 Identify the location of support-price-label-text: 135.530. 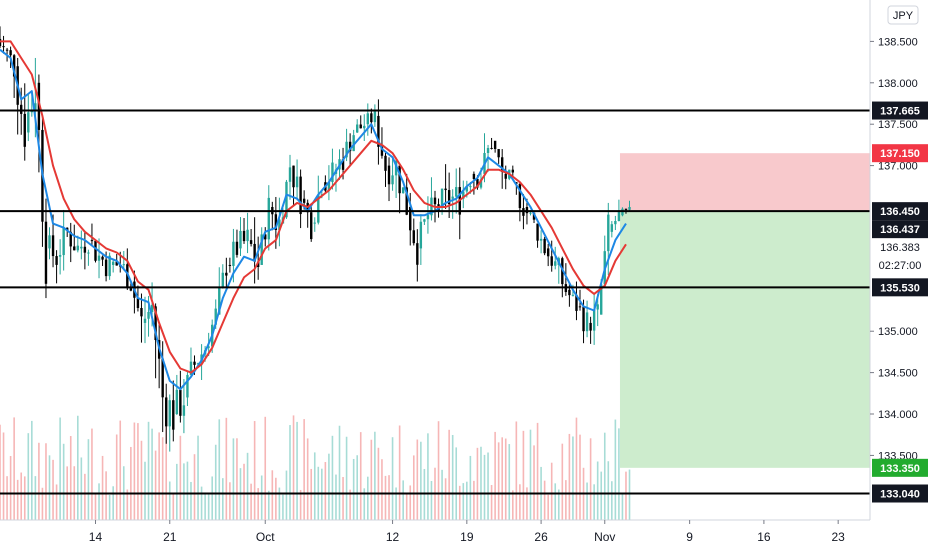
(900, 288).